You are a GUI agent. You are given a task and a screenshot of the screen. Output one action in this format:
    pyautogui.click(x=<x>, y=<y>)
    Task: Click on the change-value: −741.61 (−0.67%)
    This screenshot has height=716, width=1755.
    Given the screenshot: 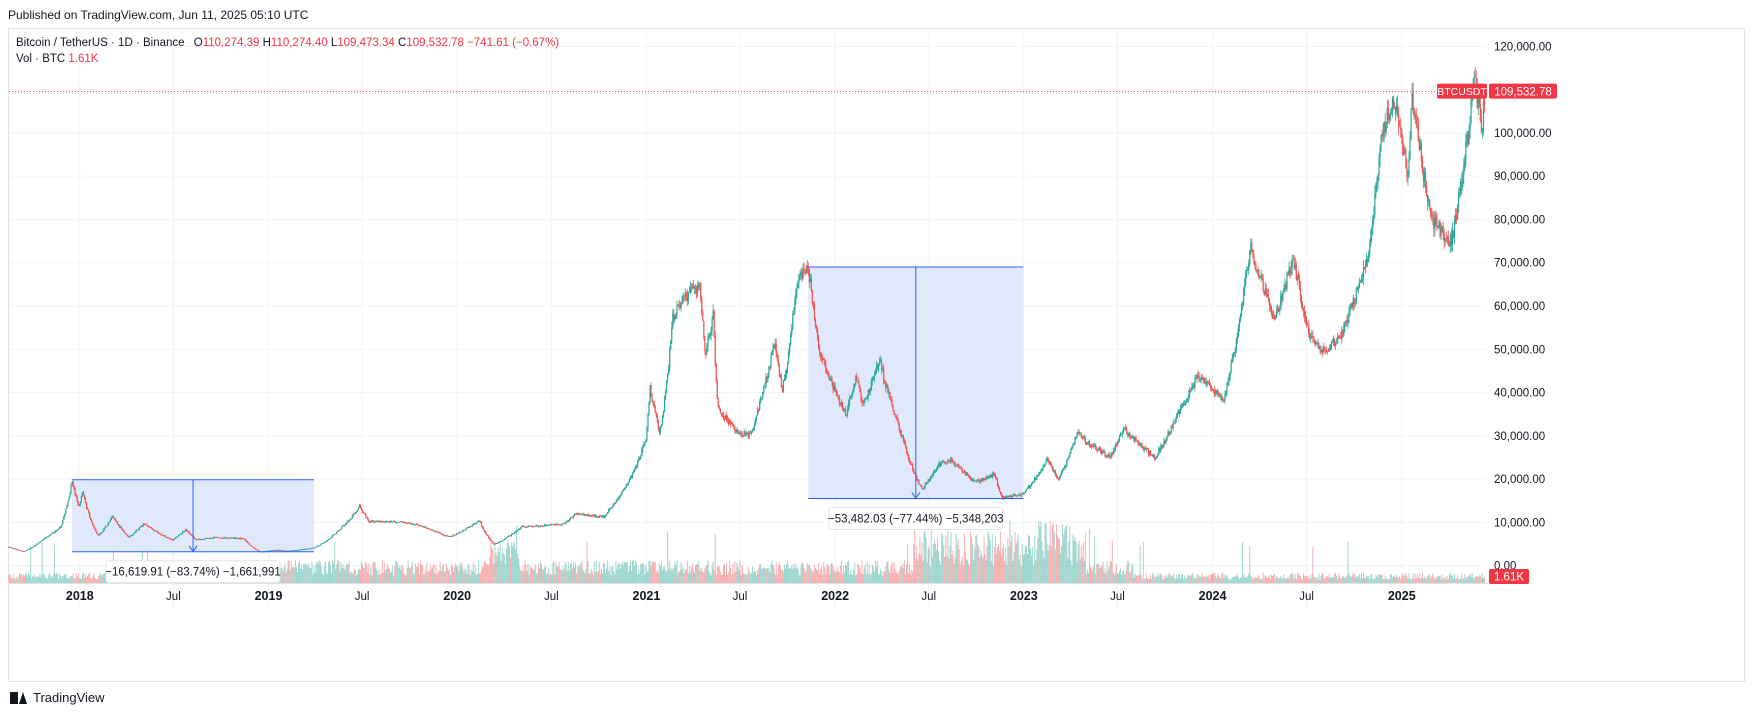 What is the action you would take?
    pyautogui.click(x=513, y=43)
    